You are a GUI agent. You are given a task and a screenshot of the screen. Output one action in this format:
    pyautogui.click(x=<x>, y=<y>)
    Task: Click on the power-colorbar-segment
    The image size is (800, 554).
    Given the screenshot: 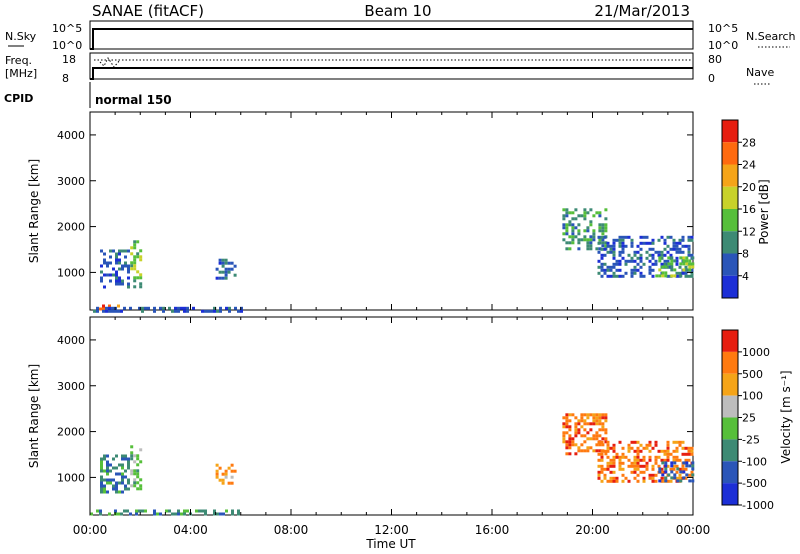 What is the action you would take?
    pyautogui.click(x=730, y=175)
    